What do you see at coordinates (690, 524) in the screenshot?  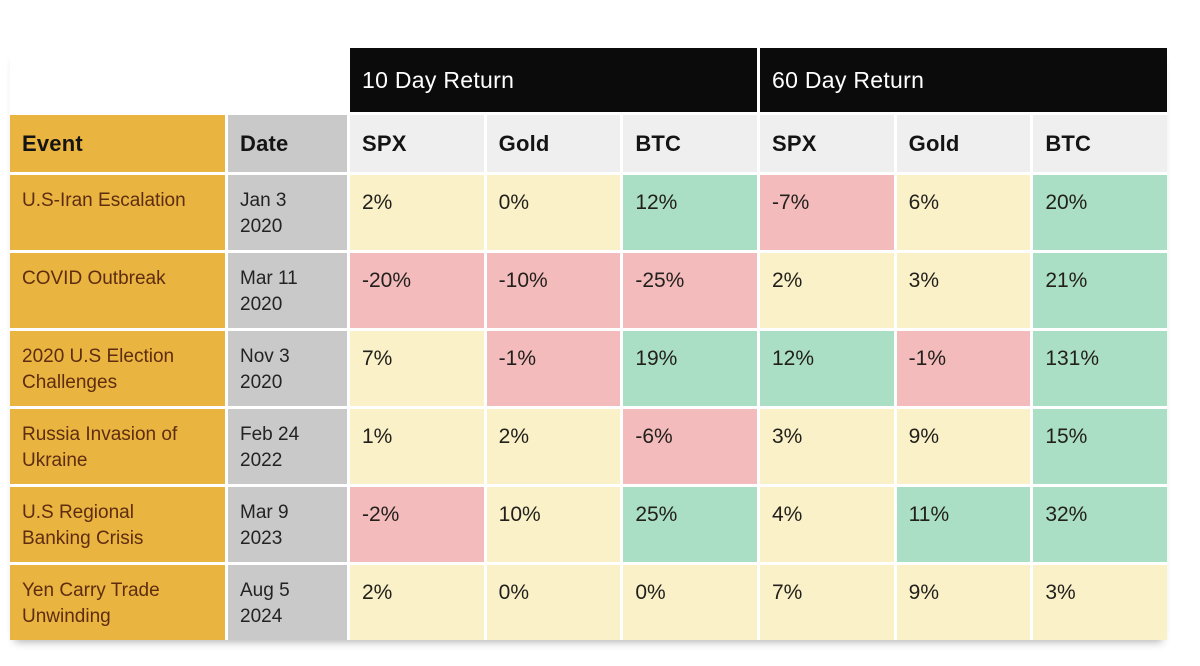 I see `value-cell-btc-10d: 25%` at bounding box center [690, 524].